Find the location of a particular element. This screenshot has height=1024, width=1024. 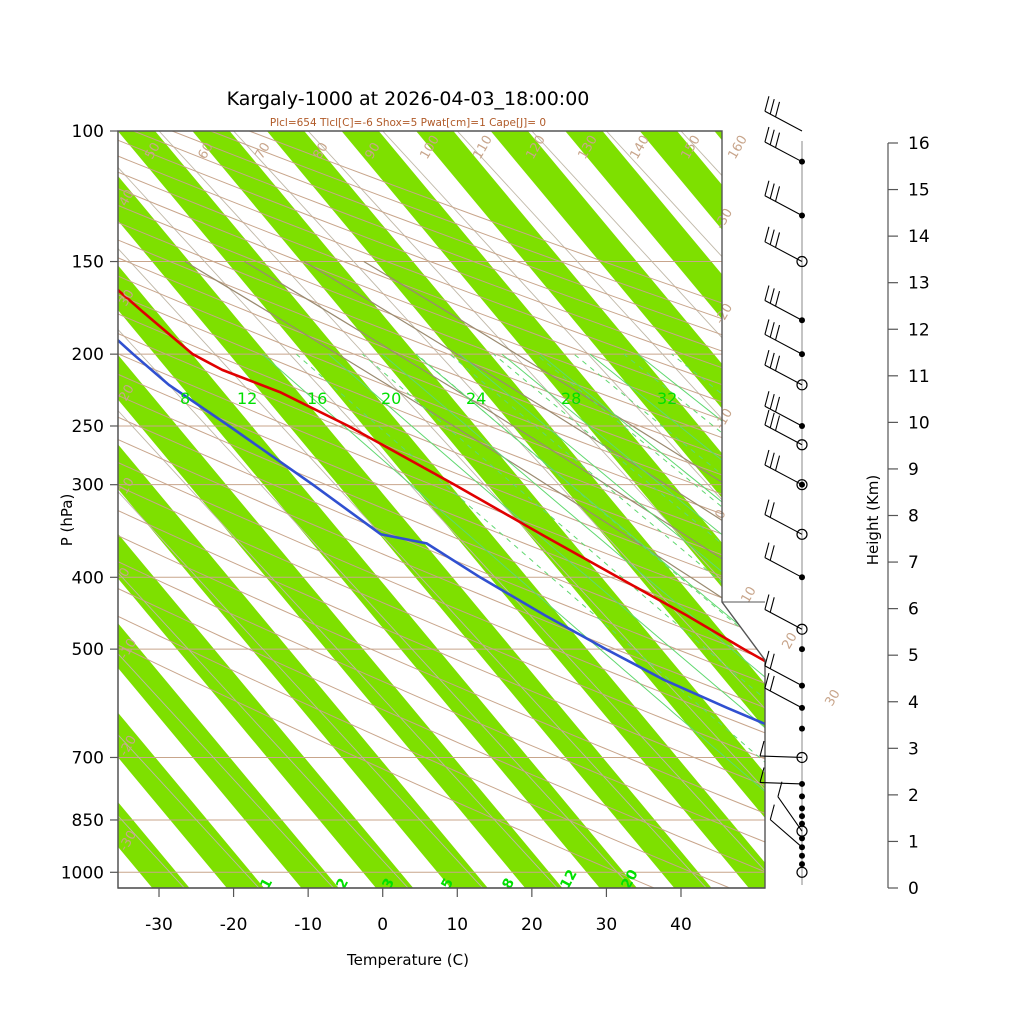

height-axis-tick-label: 9 is located at coordinates (913, 470).